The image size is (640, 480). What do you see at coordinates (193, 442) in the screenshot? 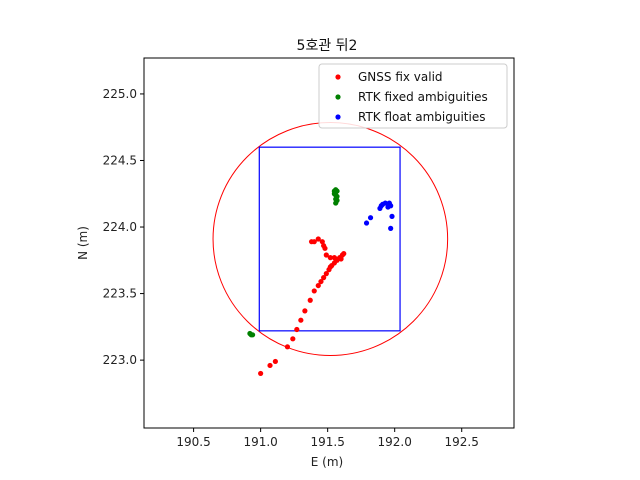
I see `x-tick-label: 190.5` at bounding box center [193, 442].